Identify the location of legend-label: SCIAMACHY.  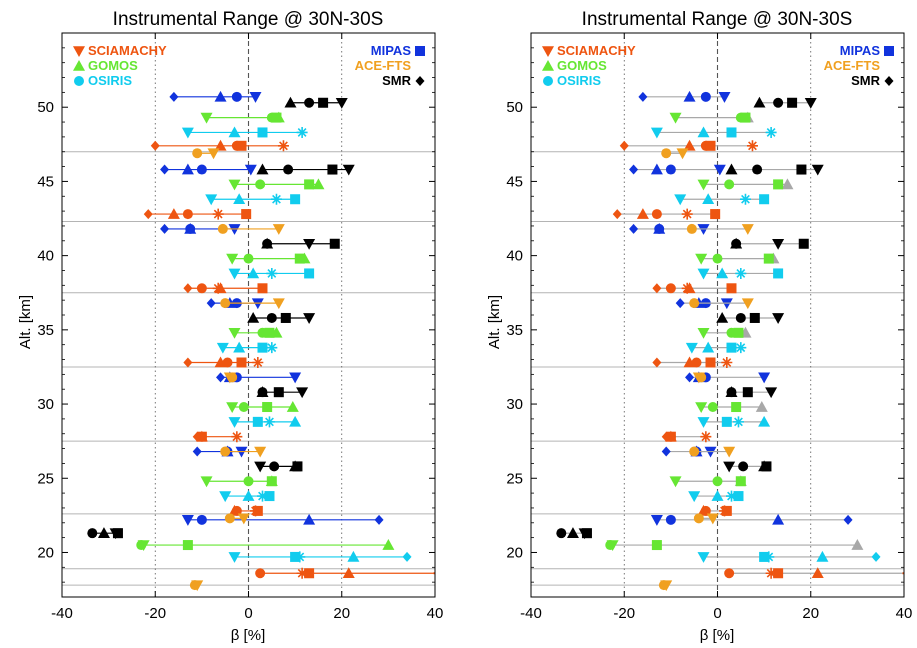
(596, 50).